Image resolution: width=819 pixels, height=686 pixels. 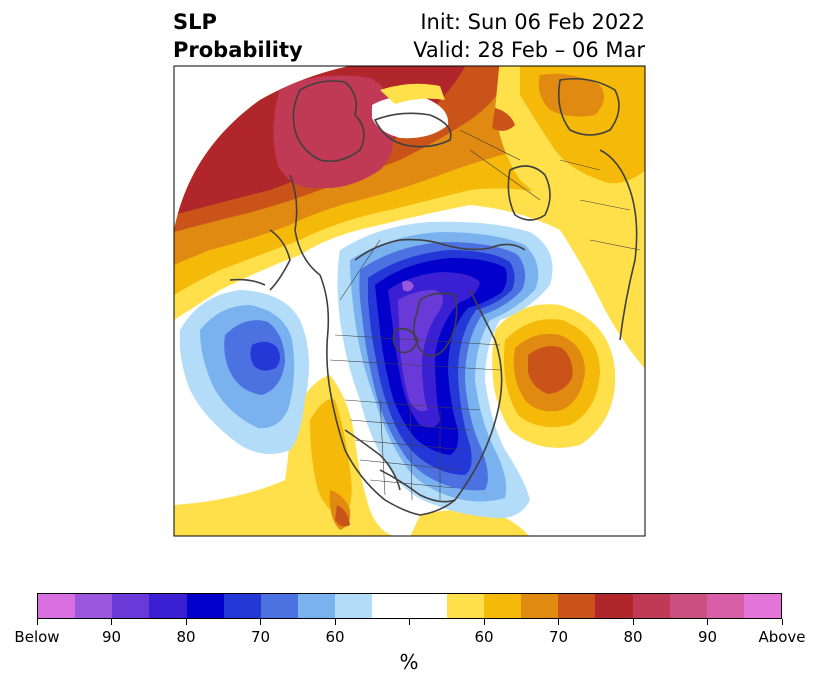 I want to click on title-variable: SLP, so click(x=195, y=22).